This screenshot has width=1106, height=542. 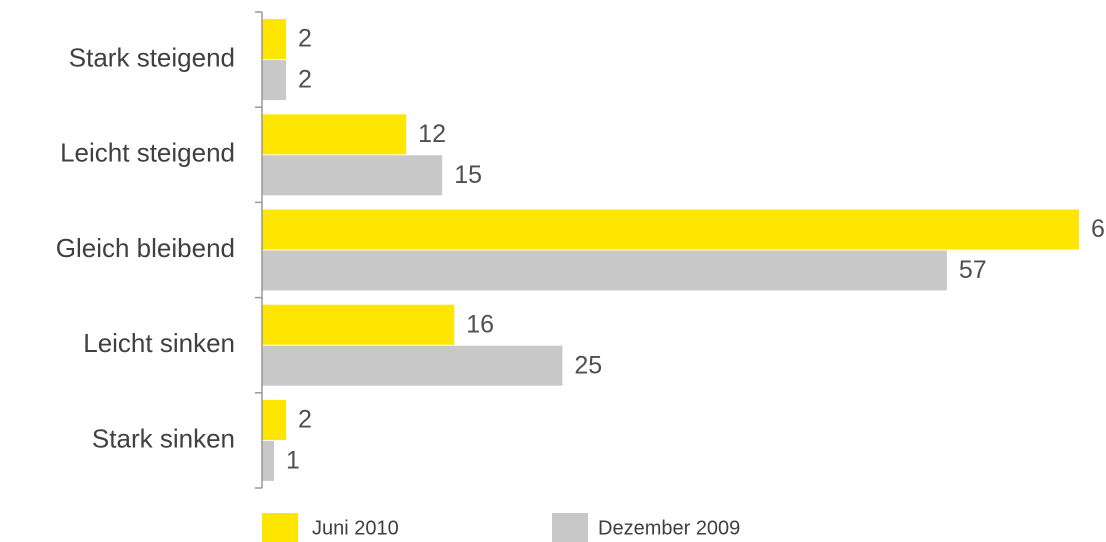 I want to click on y-tick-label: Stark sinken, so click(x=163, y=438).